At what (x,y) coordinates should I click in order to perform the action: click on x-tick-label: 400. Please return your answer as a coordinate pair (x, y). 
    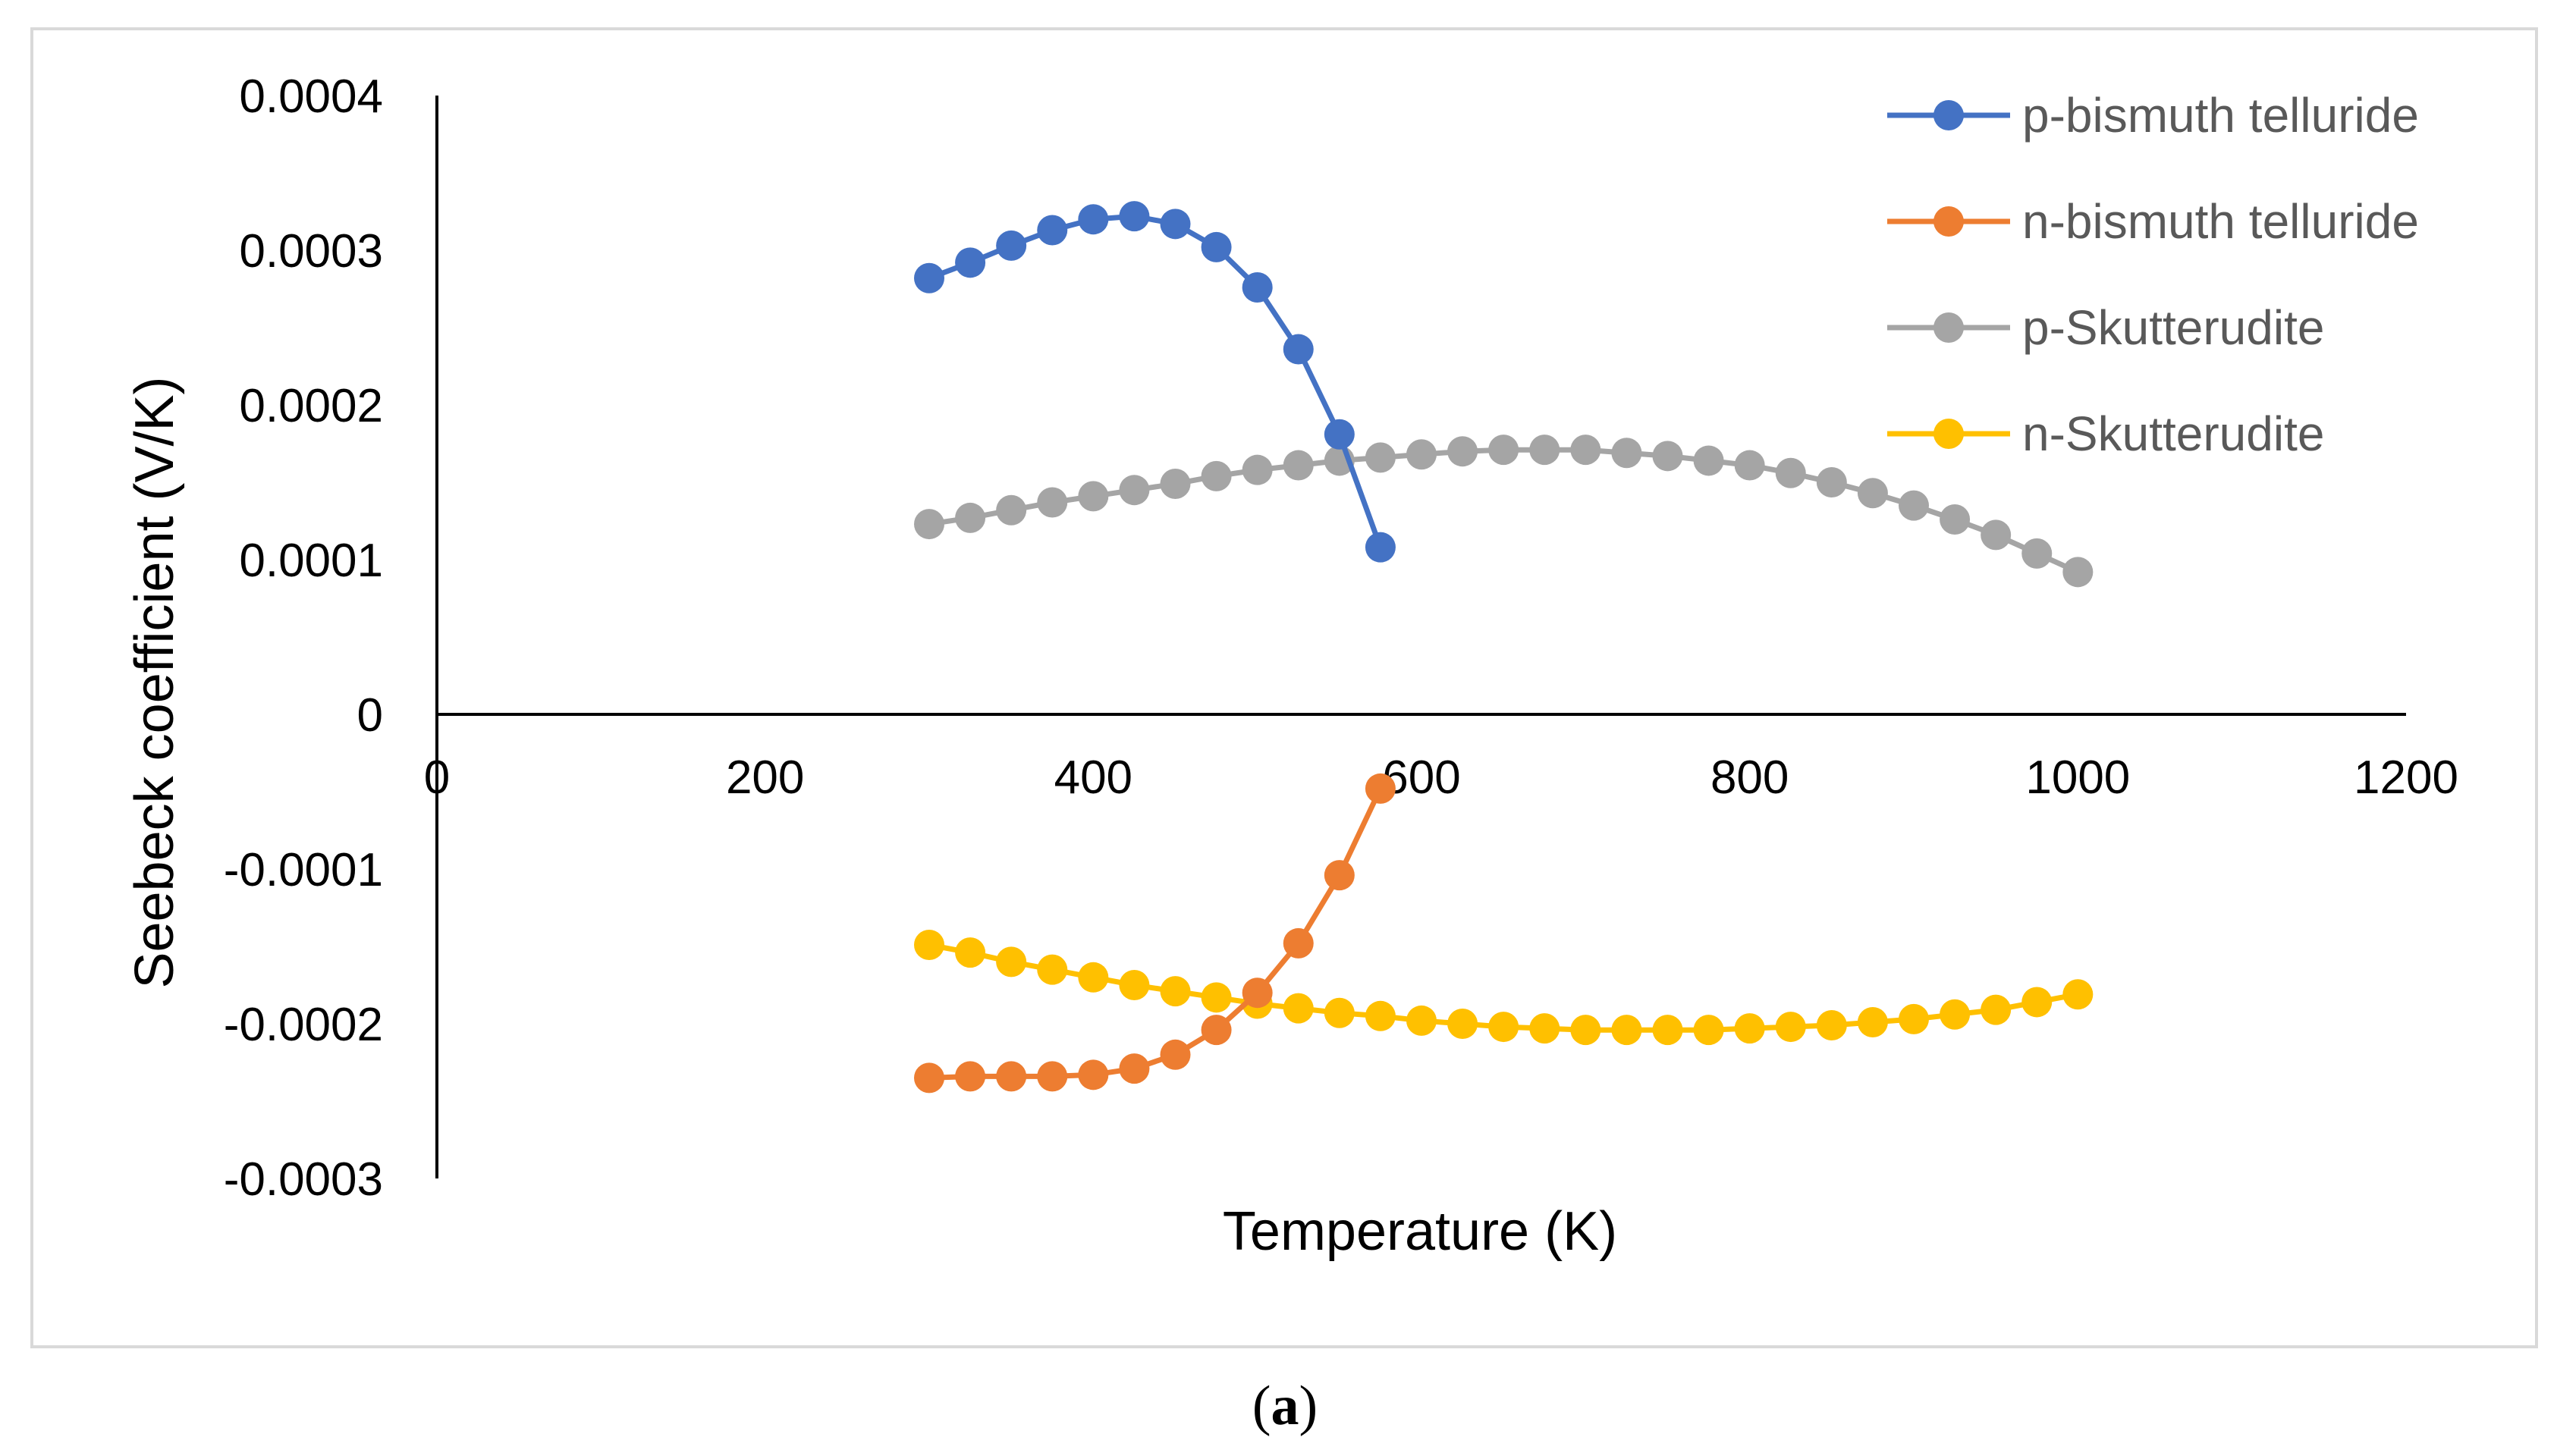
    Looking at the image, I should click on (1093, 778).